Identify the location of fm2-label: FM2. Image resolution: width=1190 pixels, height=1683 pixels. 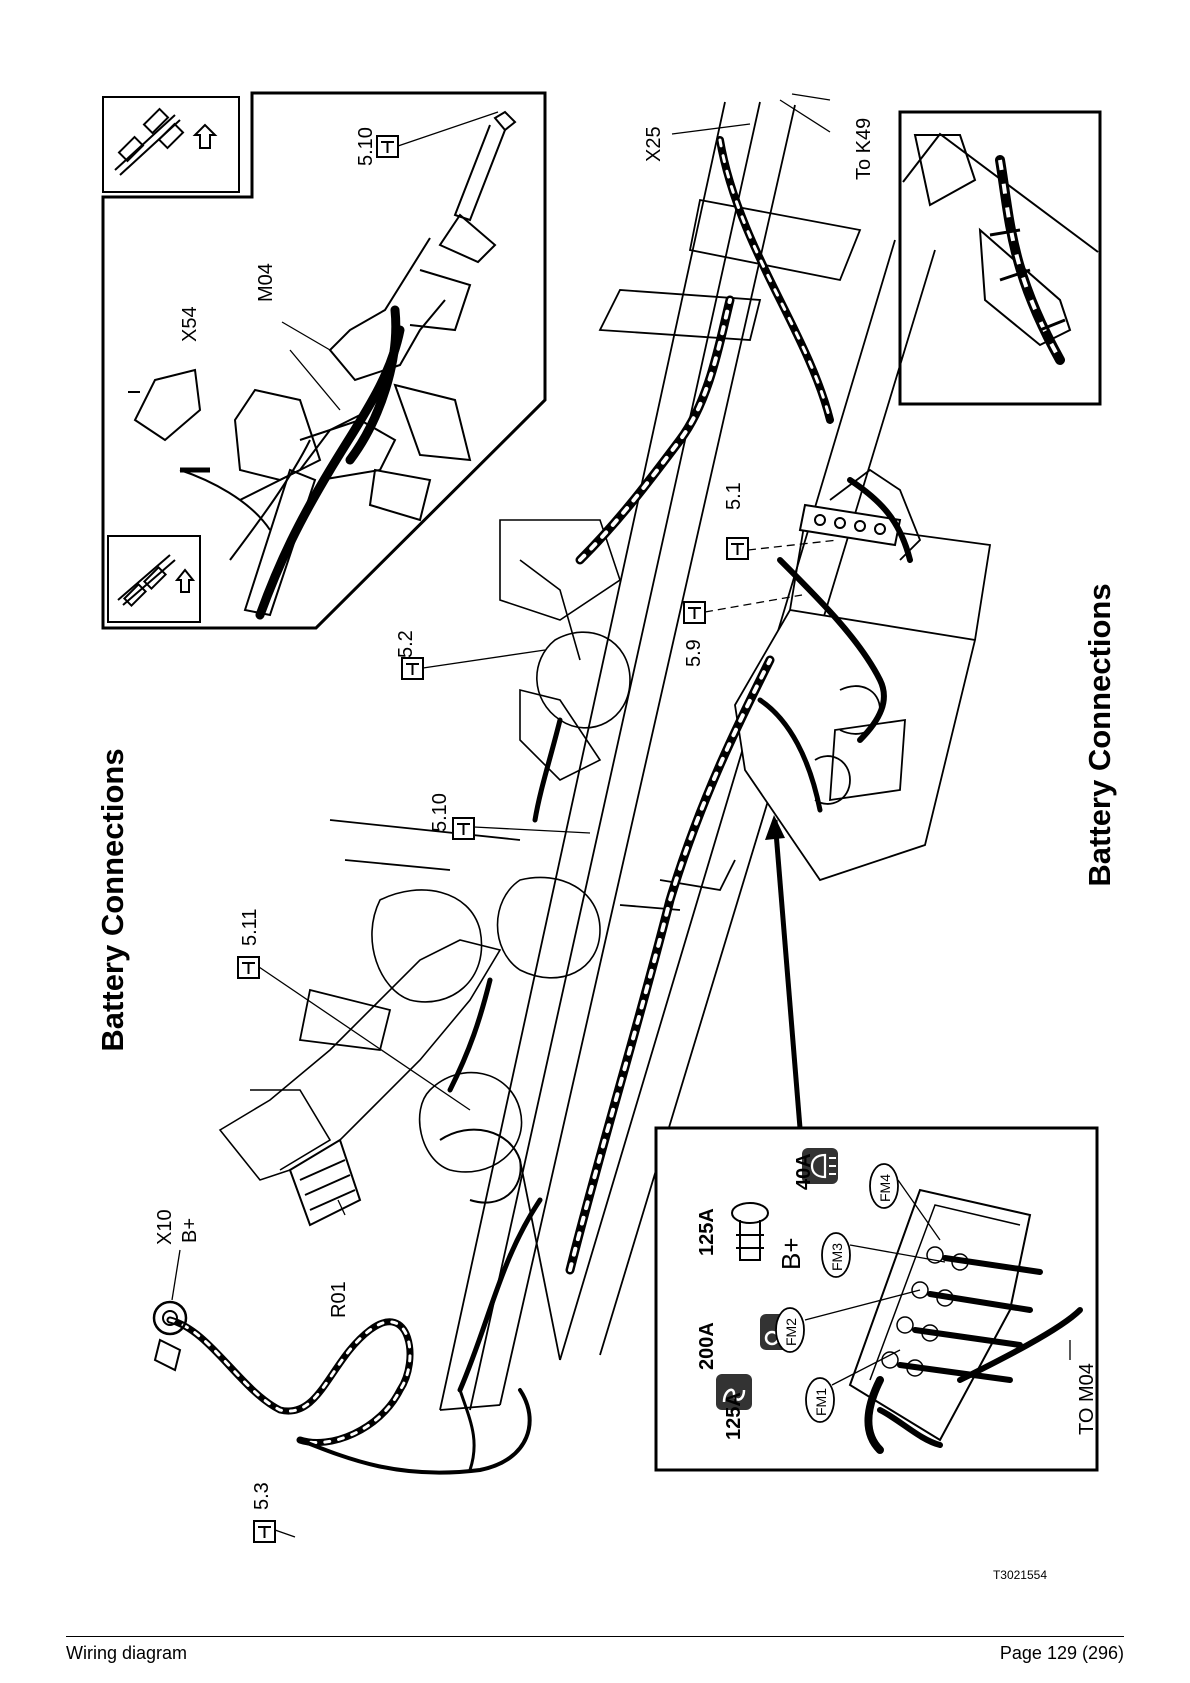
(791, 1332).